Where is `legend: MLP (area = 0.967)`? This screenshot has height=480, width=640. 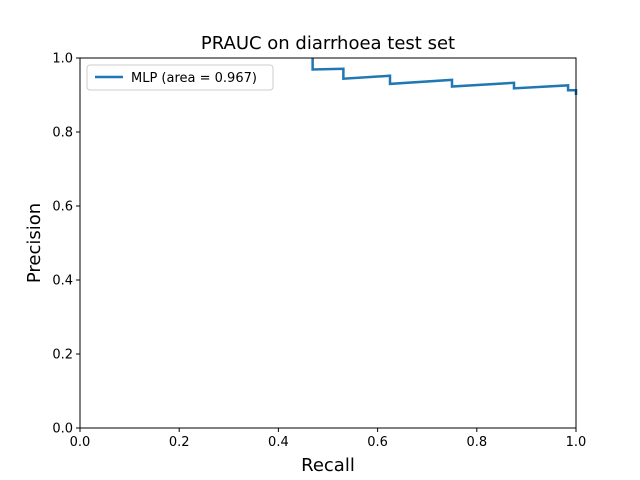 legend: MLP (area = 0.967) is located at coordinates (180, 77).